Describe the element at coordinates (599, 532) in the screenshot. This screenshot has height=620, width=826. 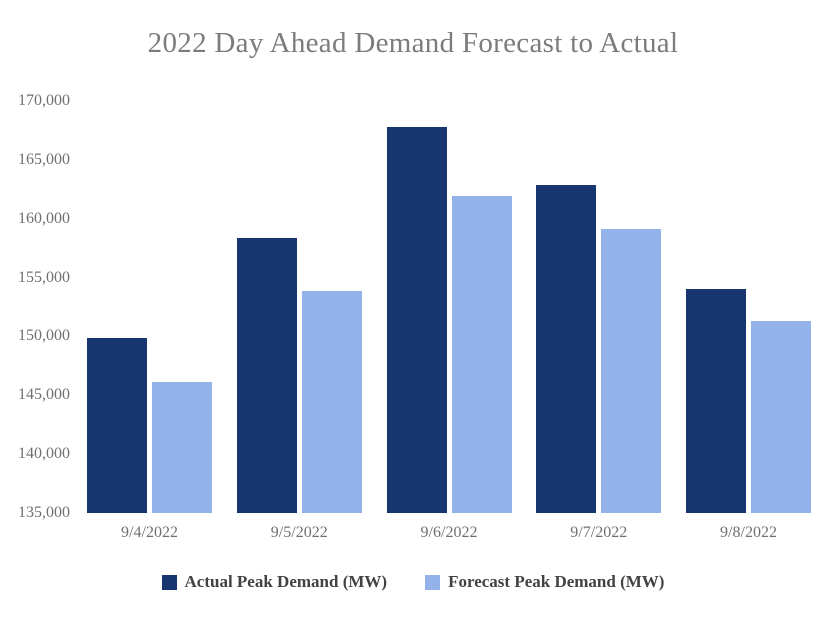
I see `x-tick-label: 9/7/2022` at that location.